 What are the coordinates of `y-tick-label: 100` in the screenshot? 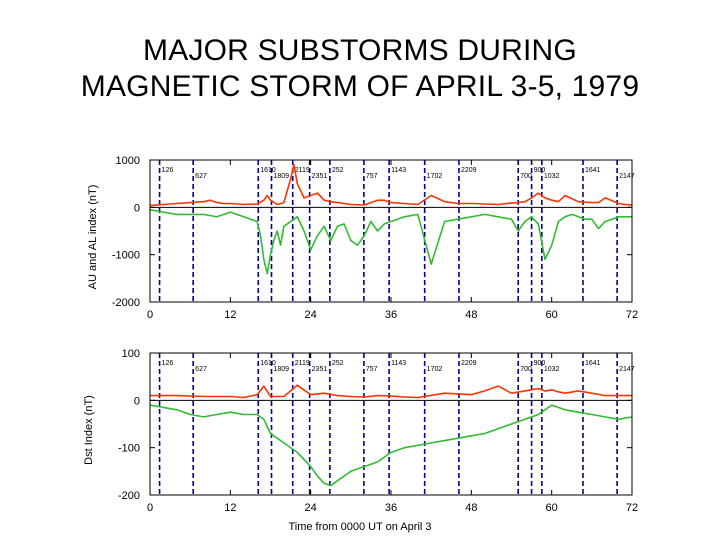 It's located at (131, 354).